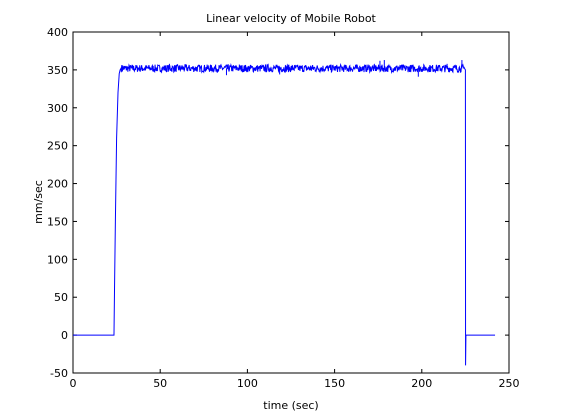 The height and width of the screenshot is (420, 561). What do you see at coordinates (57, 221) in the screenshot?
I see `y-tick-label: 150` at bounding box center [57, 221].